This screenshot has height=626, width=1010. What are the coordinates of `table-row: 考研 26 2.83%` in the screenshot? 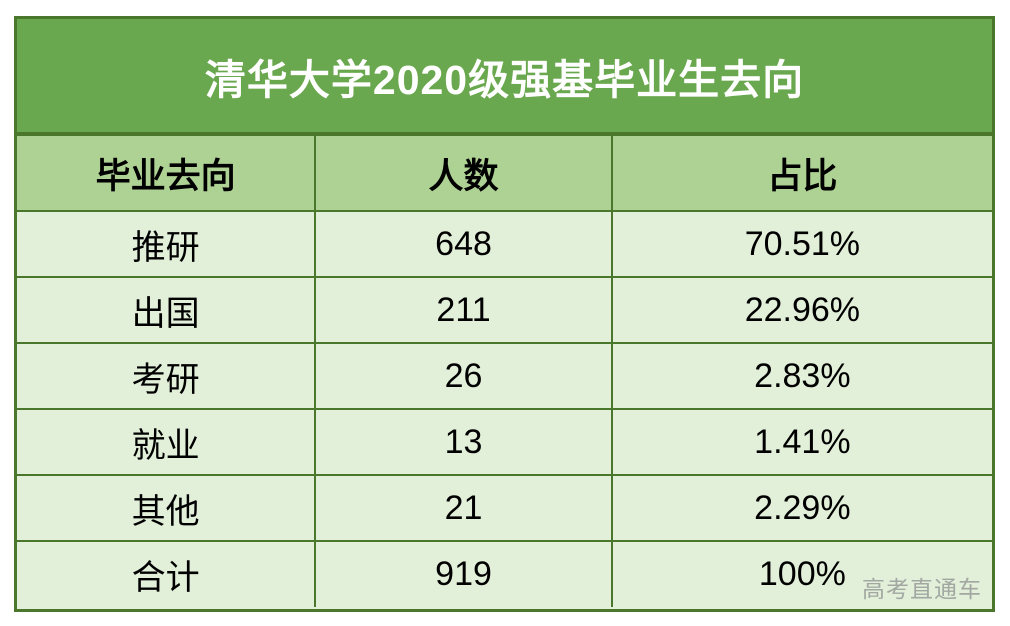 It's located at (504, 376).